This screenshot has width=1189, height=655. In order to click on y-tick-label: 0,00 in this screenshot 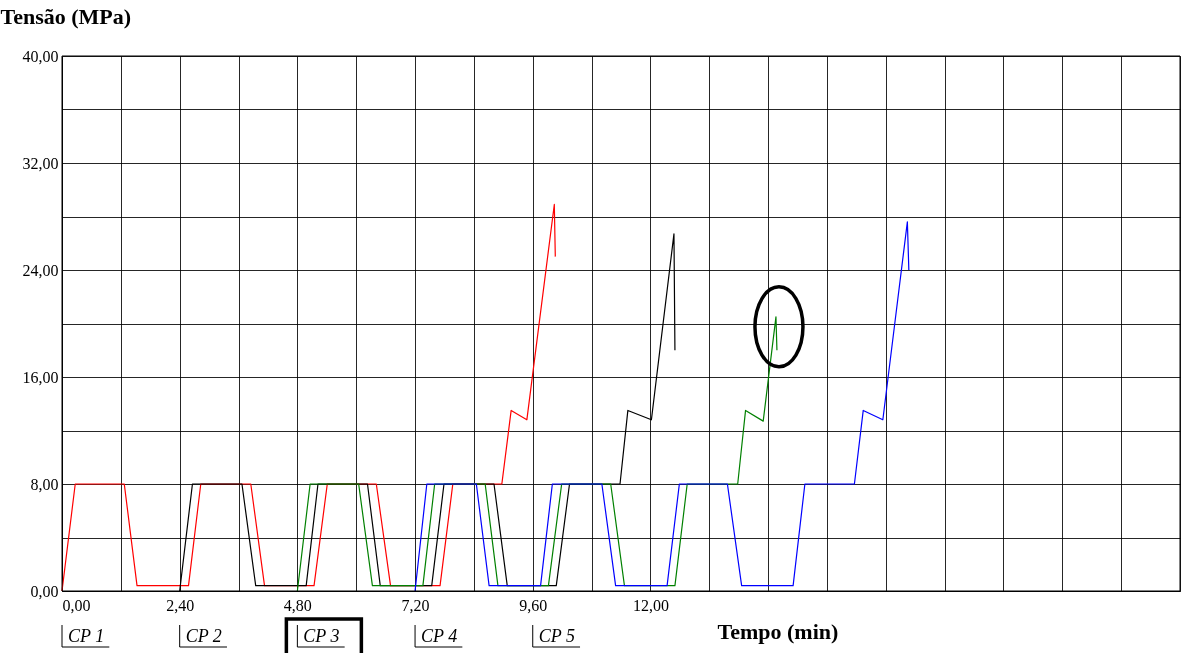, I will do `click(44, 591)`.